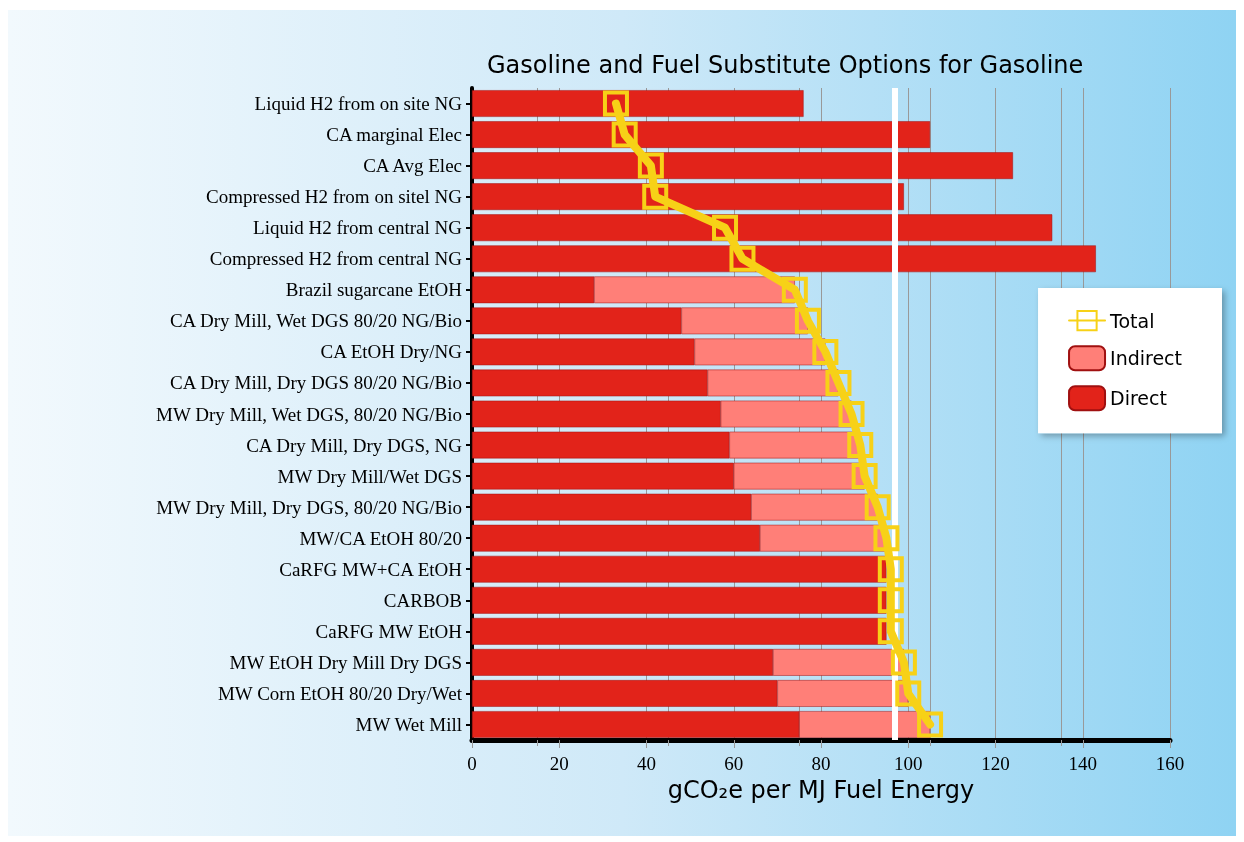  I want to click on y-tick-label: CA Dry Mill, Dry DGS 80/20 NG/Bio, so click(316, 383).